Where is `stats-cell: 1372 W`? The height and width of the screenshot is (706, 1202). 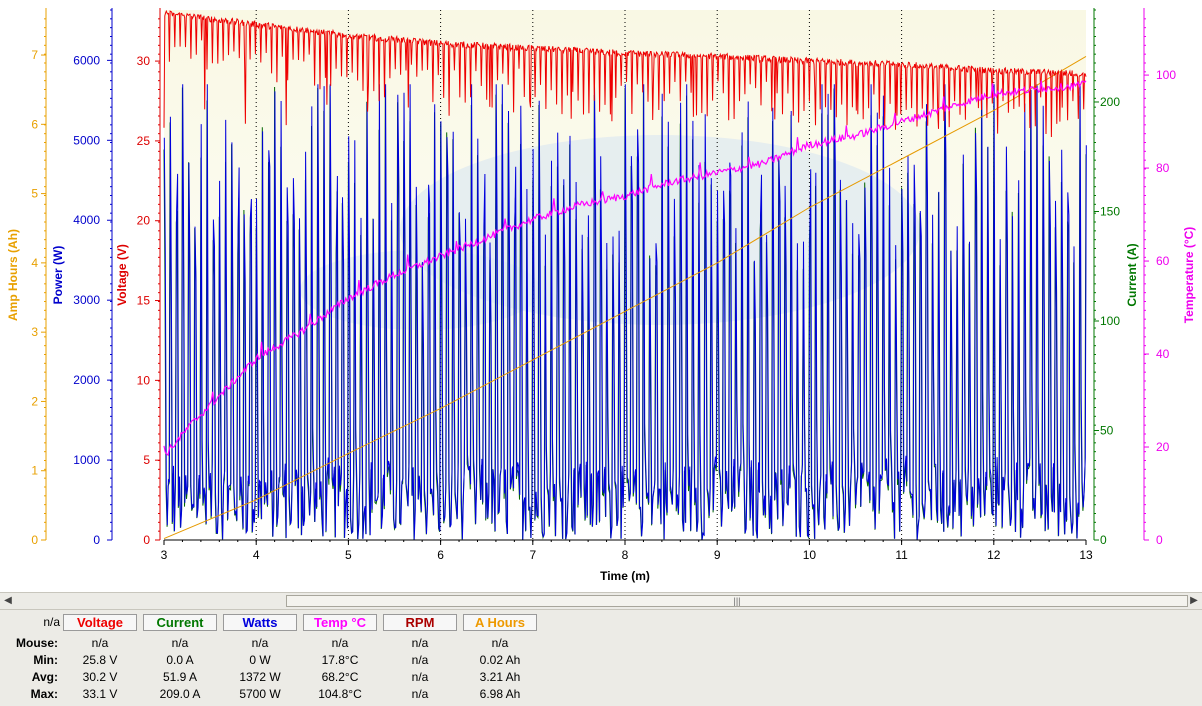
stats-cell: 1372 W is located at coordinates (260, 677).